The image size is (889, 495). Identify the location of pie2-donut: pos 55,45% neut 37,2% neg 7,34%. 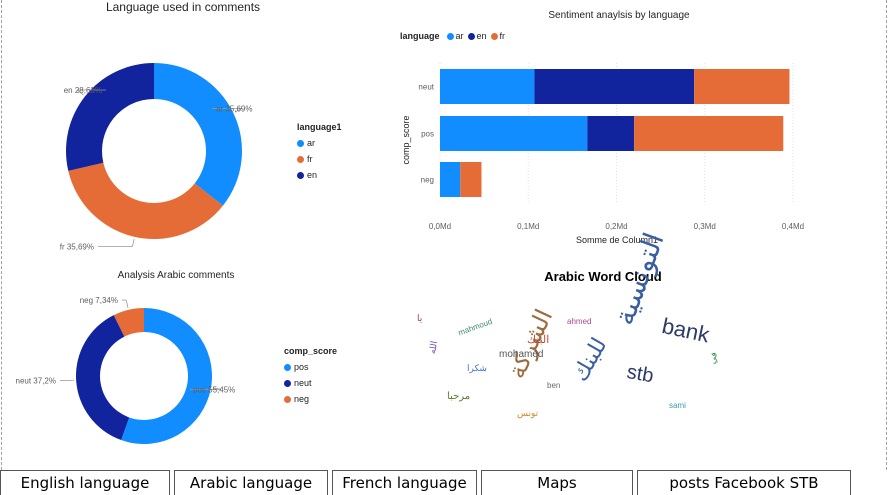
(145, 375).